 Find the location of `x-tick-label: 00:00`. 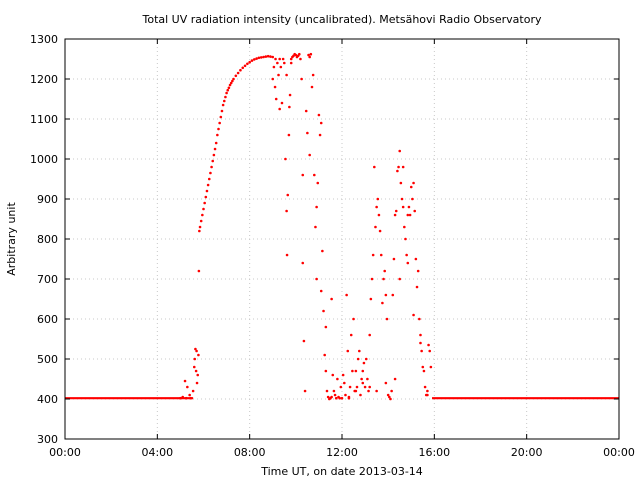

x-tick-label: 00:00 is located at coordinates (65, 452).